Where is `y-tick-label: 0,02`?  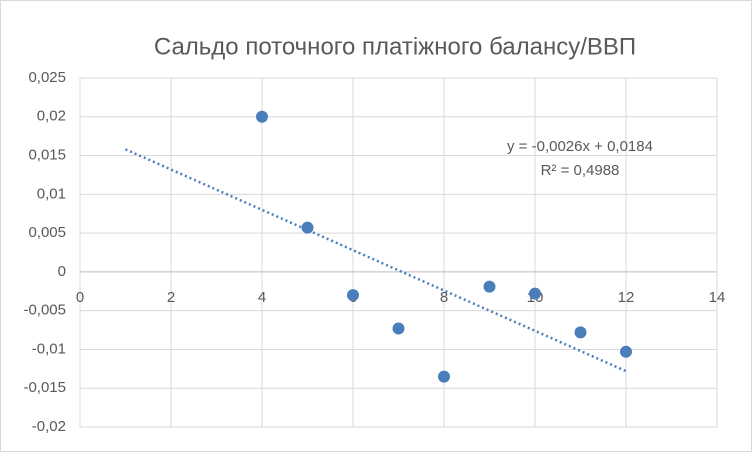 y-tick-label: 0,02 is located at coordinates (51, 116).